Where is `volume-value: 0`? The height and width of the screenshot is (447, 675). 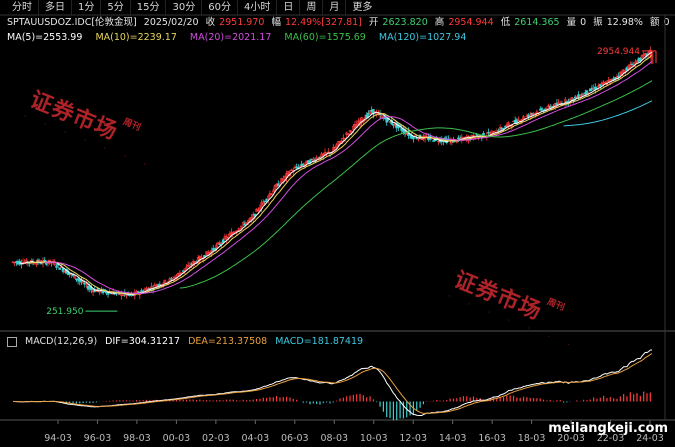 volume-value: 0 is located at coordinates (583, 22).